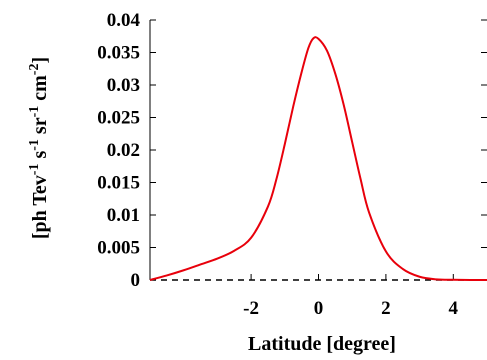 The width and height of the screenshot is (487, 360). I want to click on x-tick-label: 4, so click(454, 308).